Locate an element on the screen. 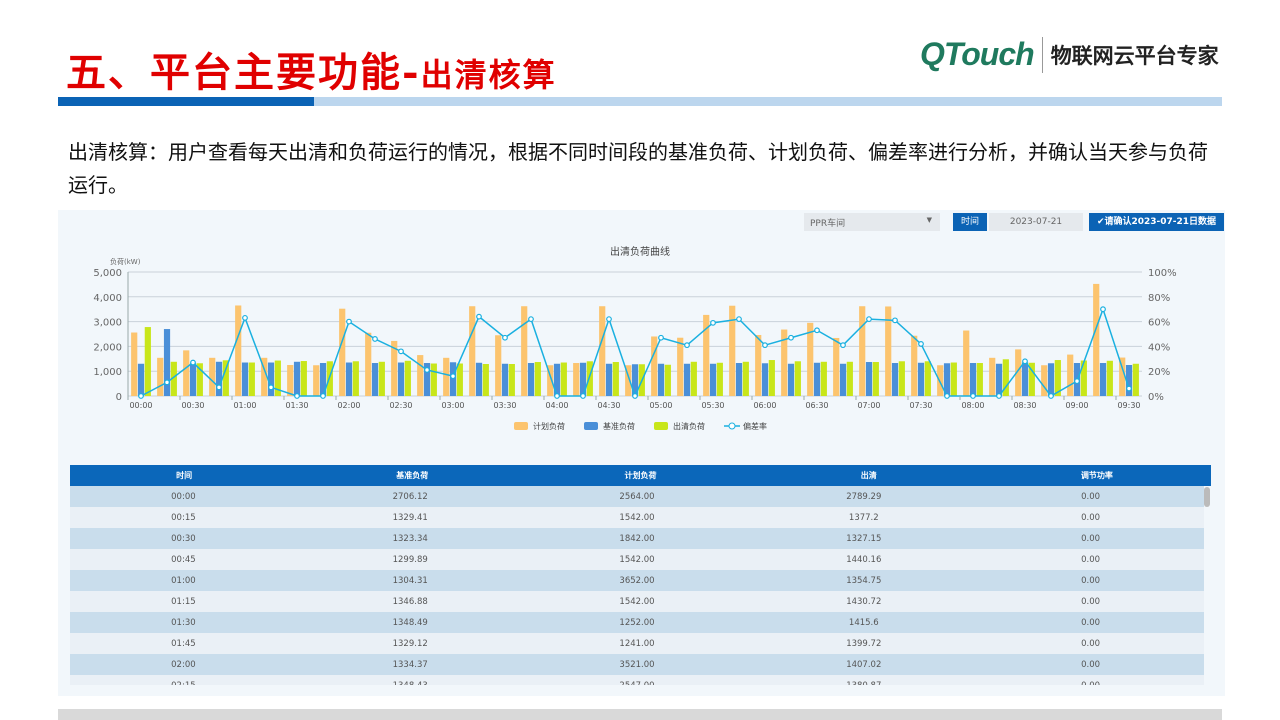 This screenshot has height=720, width=1280. x-tick-label: 03:00 is located at coordinates (452, 405).